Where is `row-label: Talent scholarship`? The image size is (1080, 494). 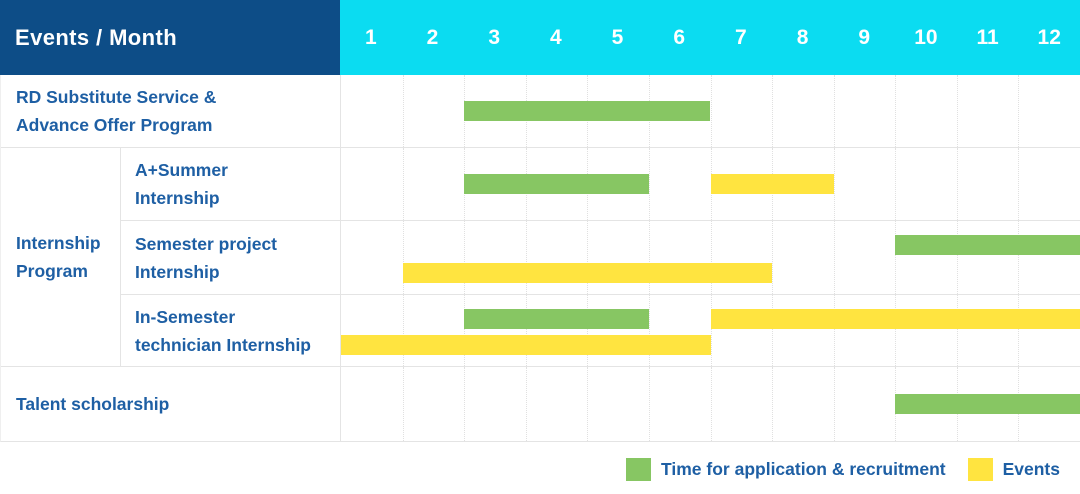
row-label: Talent scholarship is located at coordinates (171, 404).